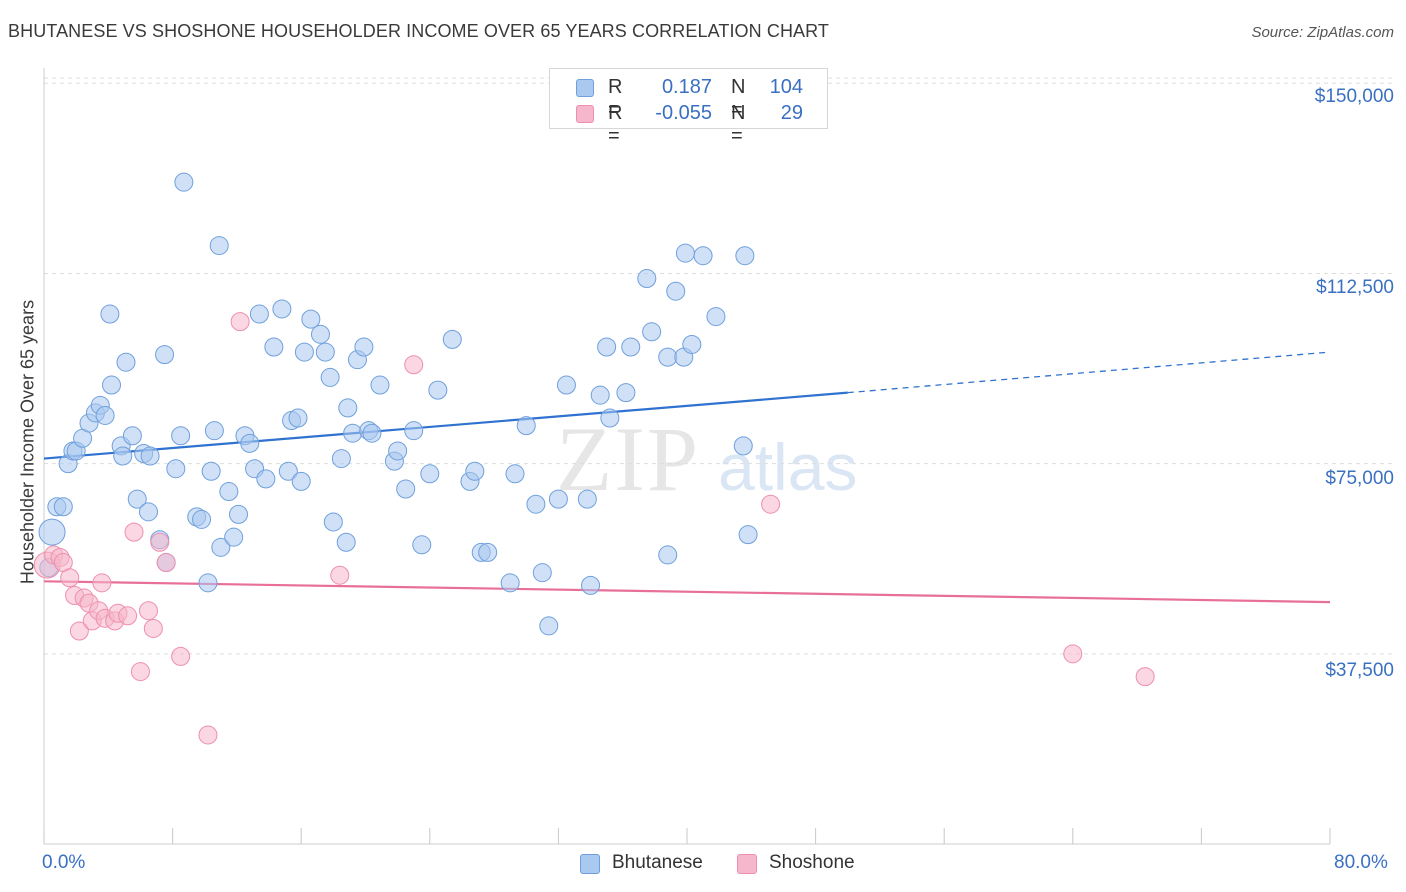 The width and height of the screenshot is (1406, 892). What do you see at coordinates (585, 114) in the screenshot?
I see `shoshone-swatch-icon` at bounding box center [585, 114].